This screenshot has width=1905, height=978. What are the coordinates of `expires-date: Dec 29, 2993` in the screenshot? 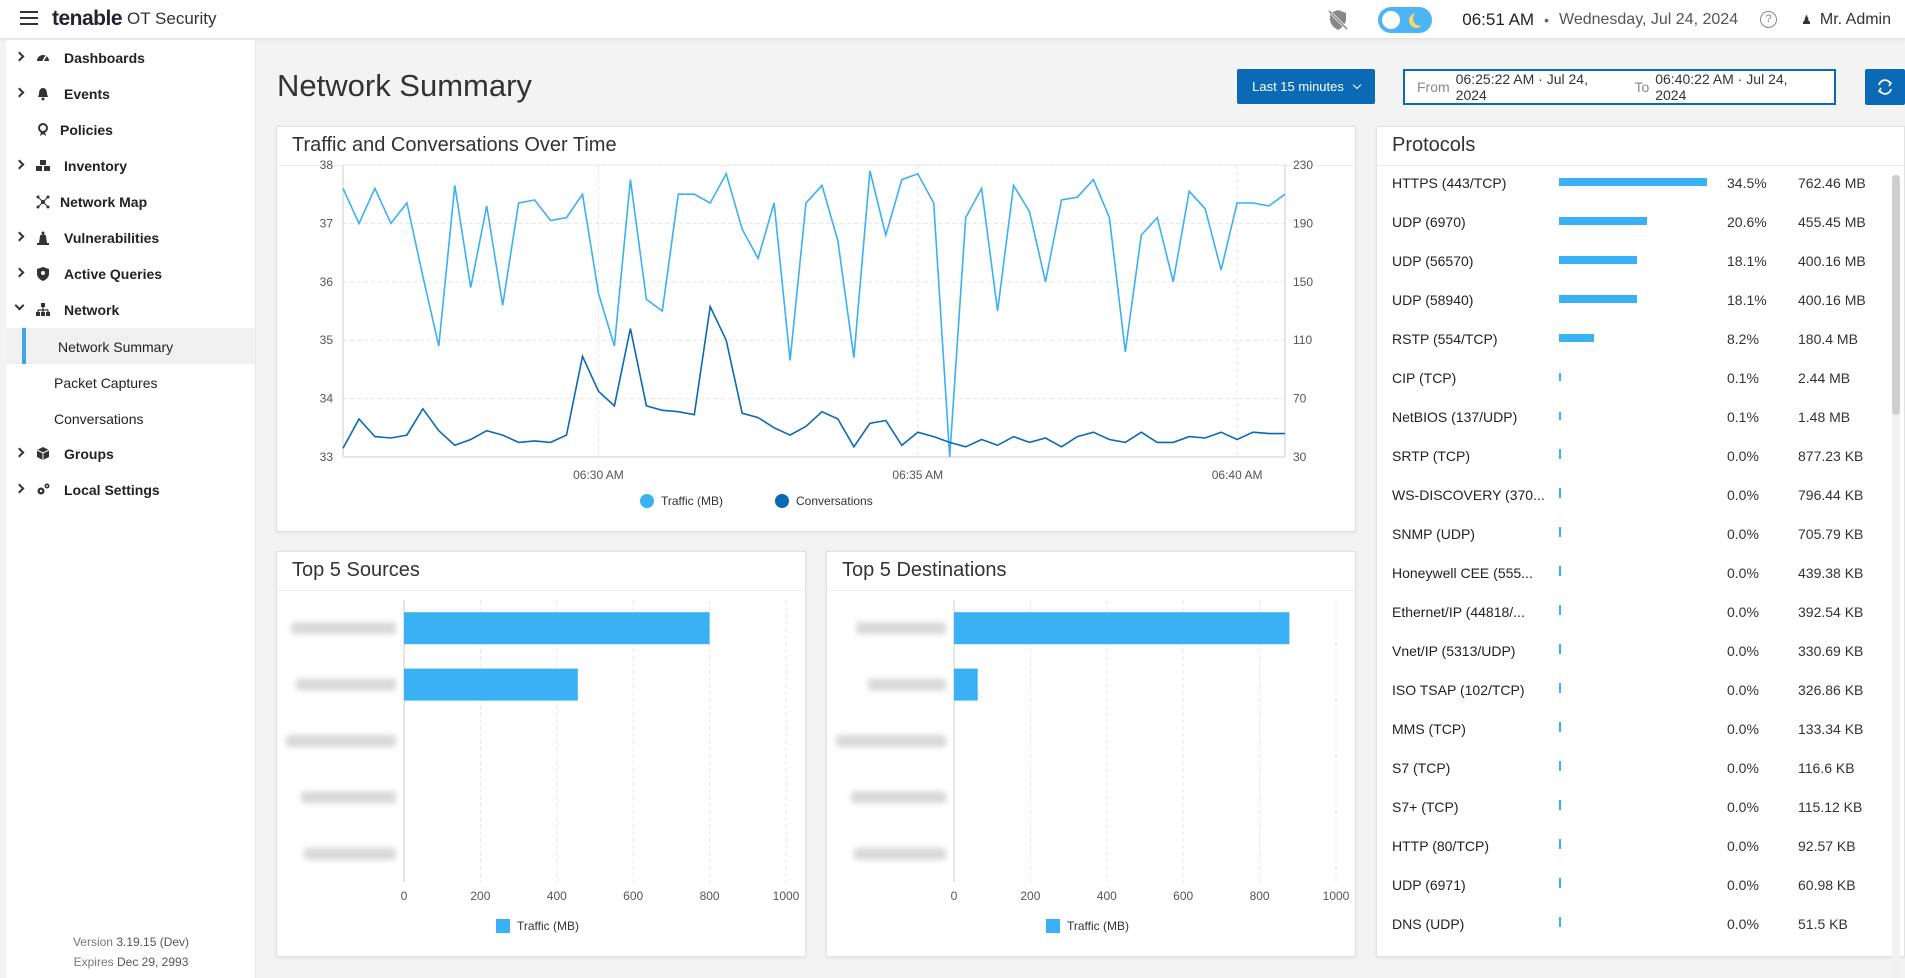 It's located at (152, 962).